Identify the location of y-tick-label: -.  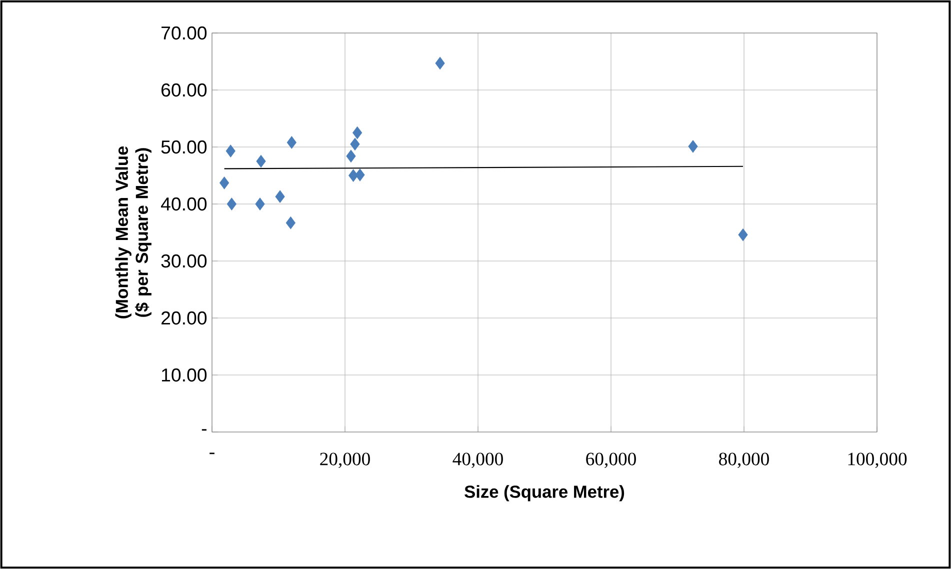
(204, 430).